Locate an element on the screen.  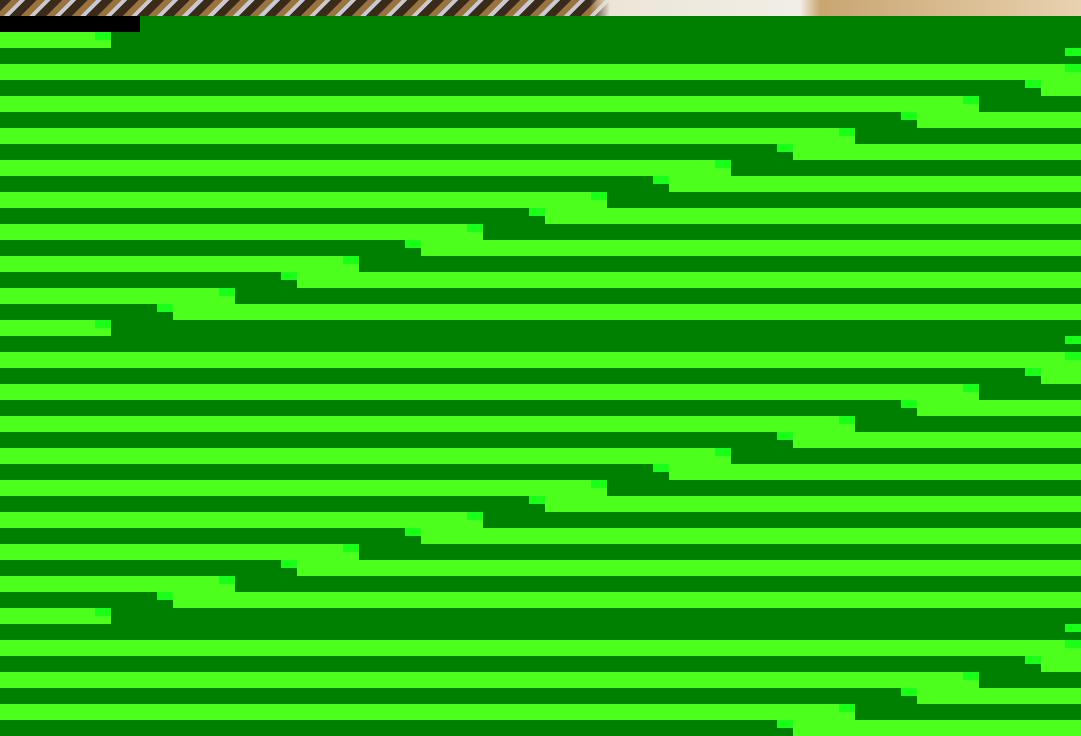
photo-strip is located at coordinates (540, 8).